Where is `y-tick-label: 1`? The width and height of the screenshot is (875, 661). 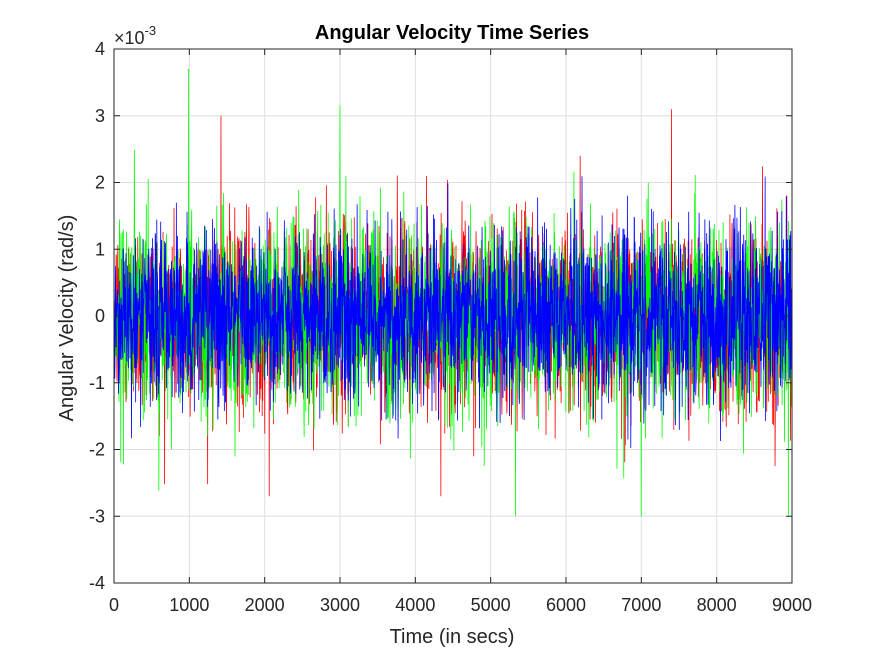
y-tick-label: 1 is located at coordinates (100, 249).